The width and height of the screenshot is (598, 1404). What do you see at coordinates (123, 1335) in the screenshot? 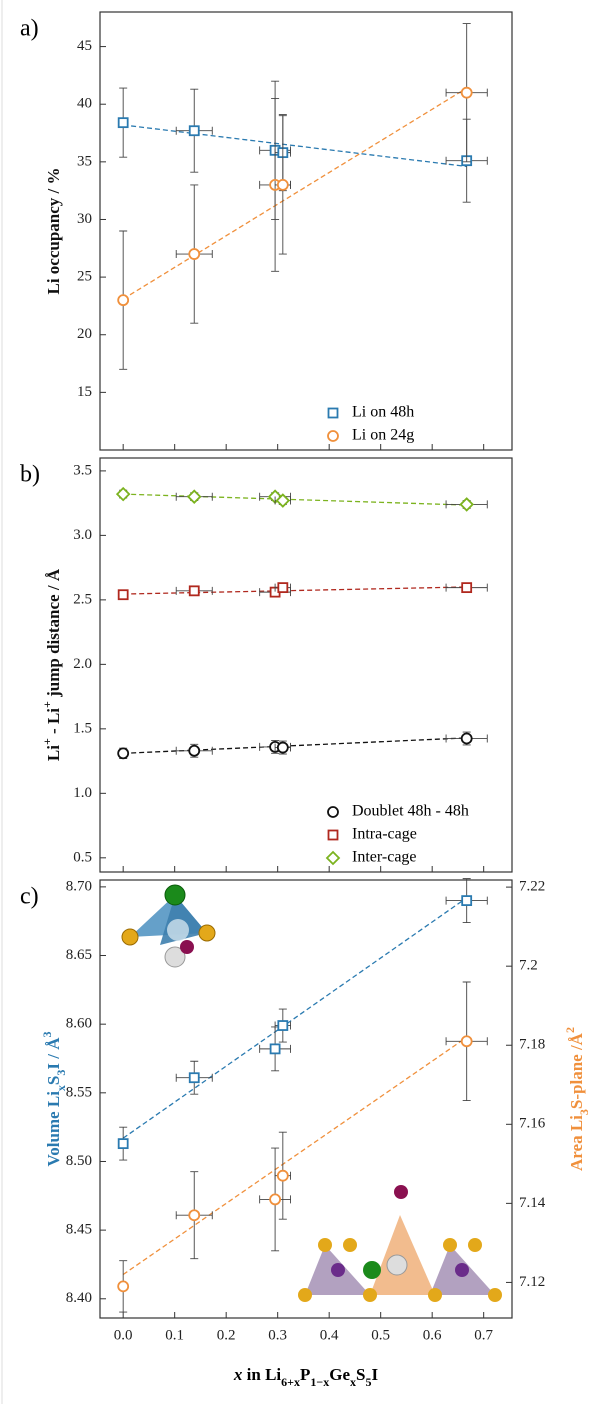
I see `x-tick-label: 0.0` at bounding box center [123, 1335].